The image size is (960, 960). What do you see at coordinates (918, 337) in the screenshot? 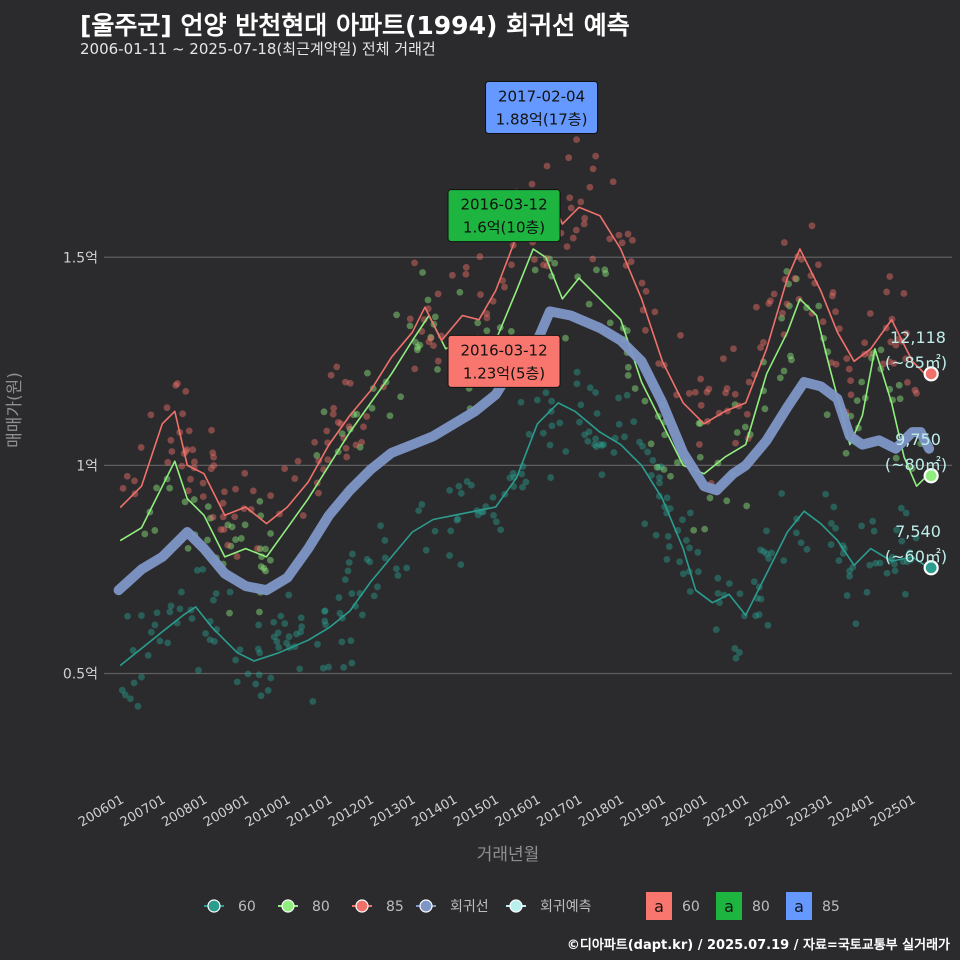
I see `end-value-label: 12,118` at bounding box center [918, 337].